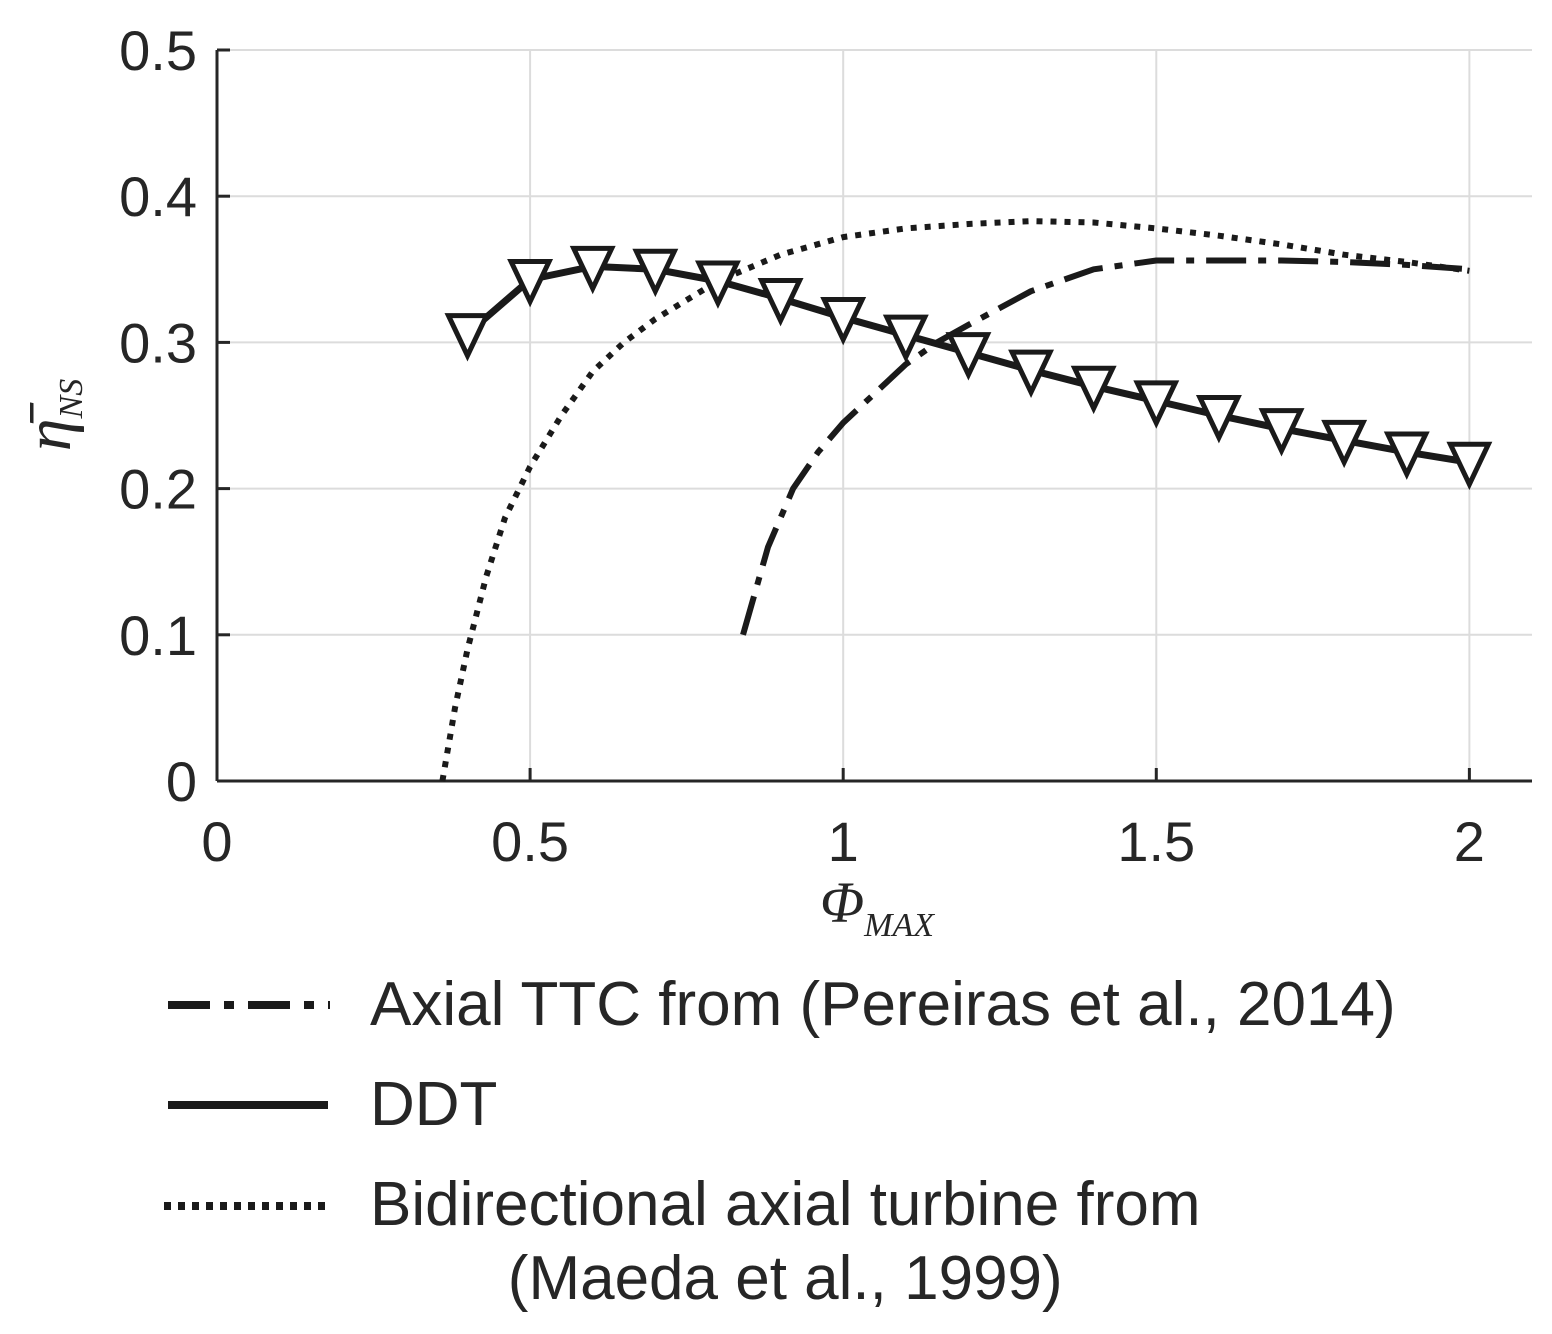 The image size is (1552, 1334). What do you see at coordinates (1156, 841) in the screenshot?
I see `x-tick-label-3: 1.5` at bounding box center [1156, 841].